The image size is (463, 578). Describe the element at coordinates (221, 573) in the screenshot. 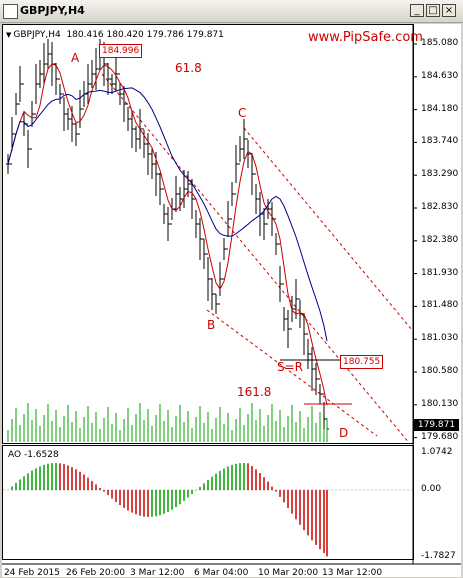

I see `time-tick-label: 6 Mar 04:00` at that location.